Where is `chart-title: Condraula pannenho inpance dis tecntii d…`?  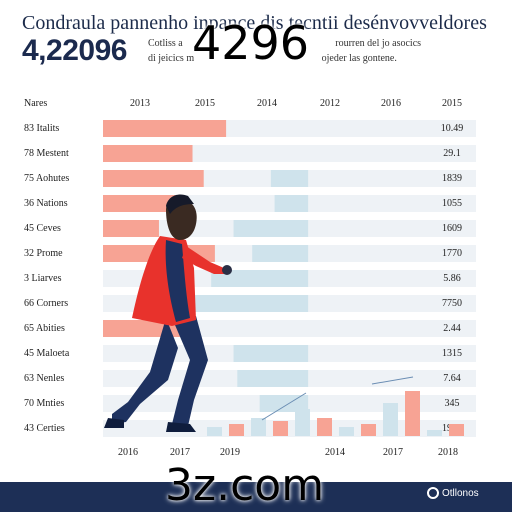
chart-title: Condraula pannenho inpance dis tecntii d… is located at coordinates (254, 23).